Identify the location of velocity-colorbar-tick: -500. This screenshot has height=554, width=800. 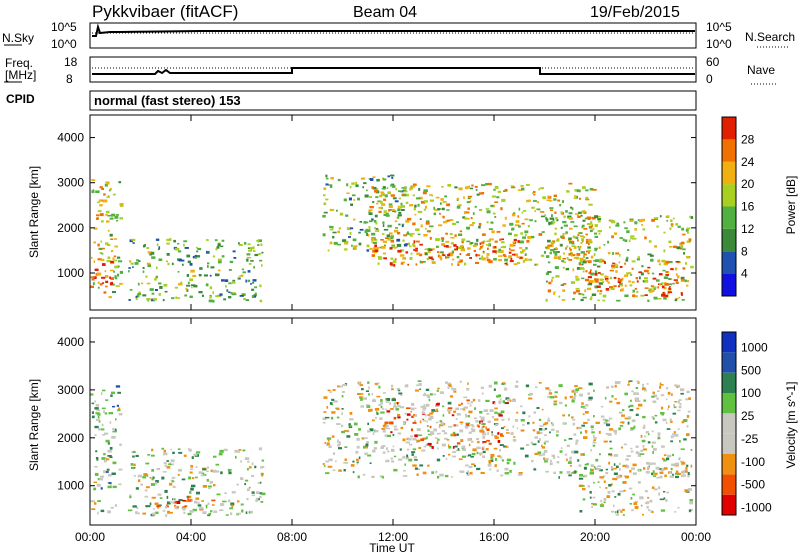
(753, 485).